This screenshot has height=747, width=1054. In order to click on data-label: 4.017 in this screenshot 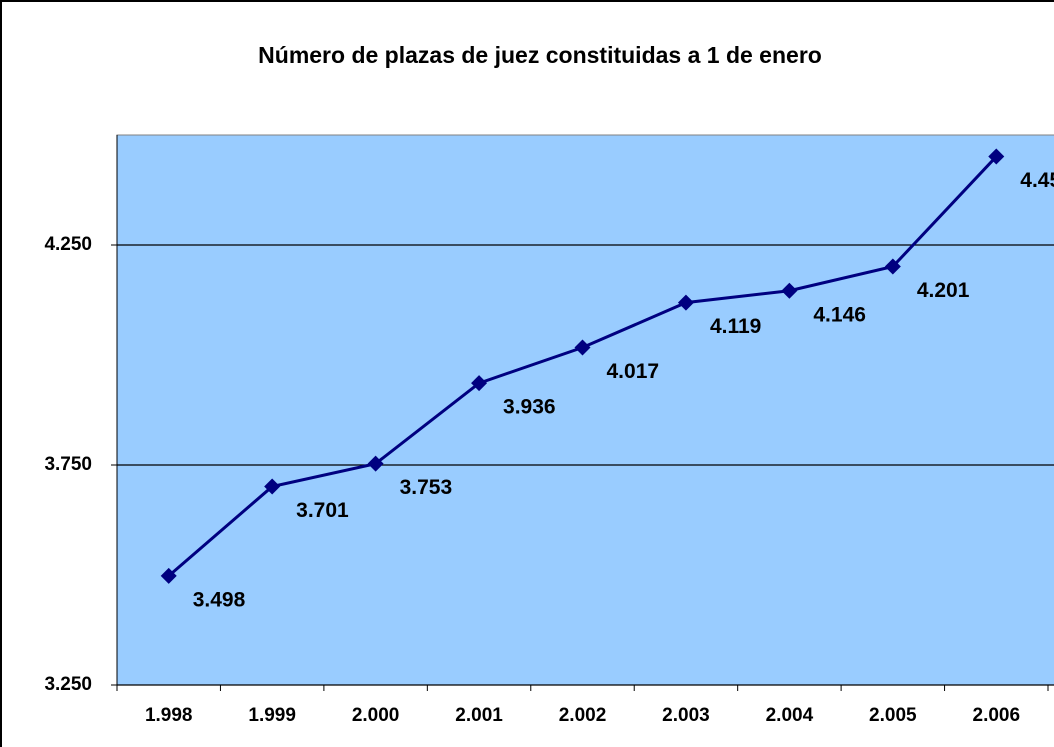, I will do `click(633, 371)`.